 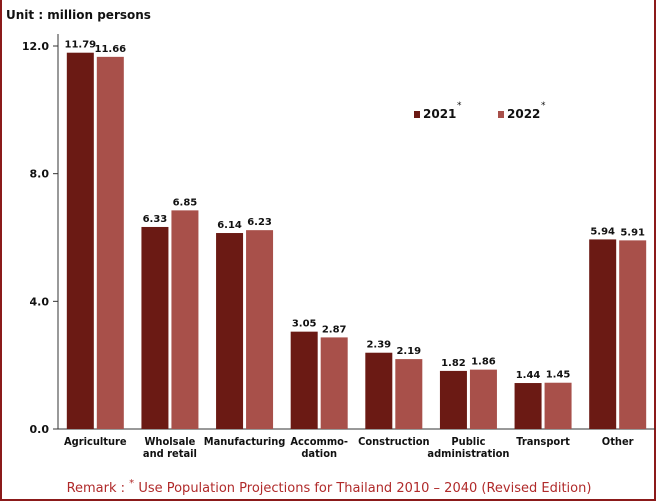 What do you see at coordinates (378, 345) in the screenshot?
I see `data-label: 2.39` at bounding box center [378, 345].